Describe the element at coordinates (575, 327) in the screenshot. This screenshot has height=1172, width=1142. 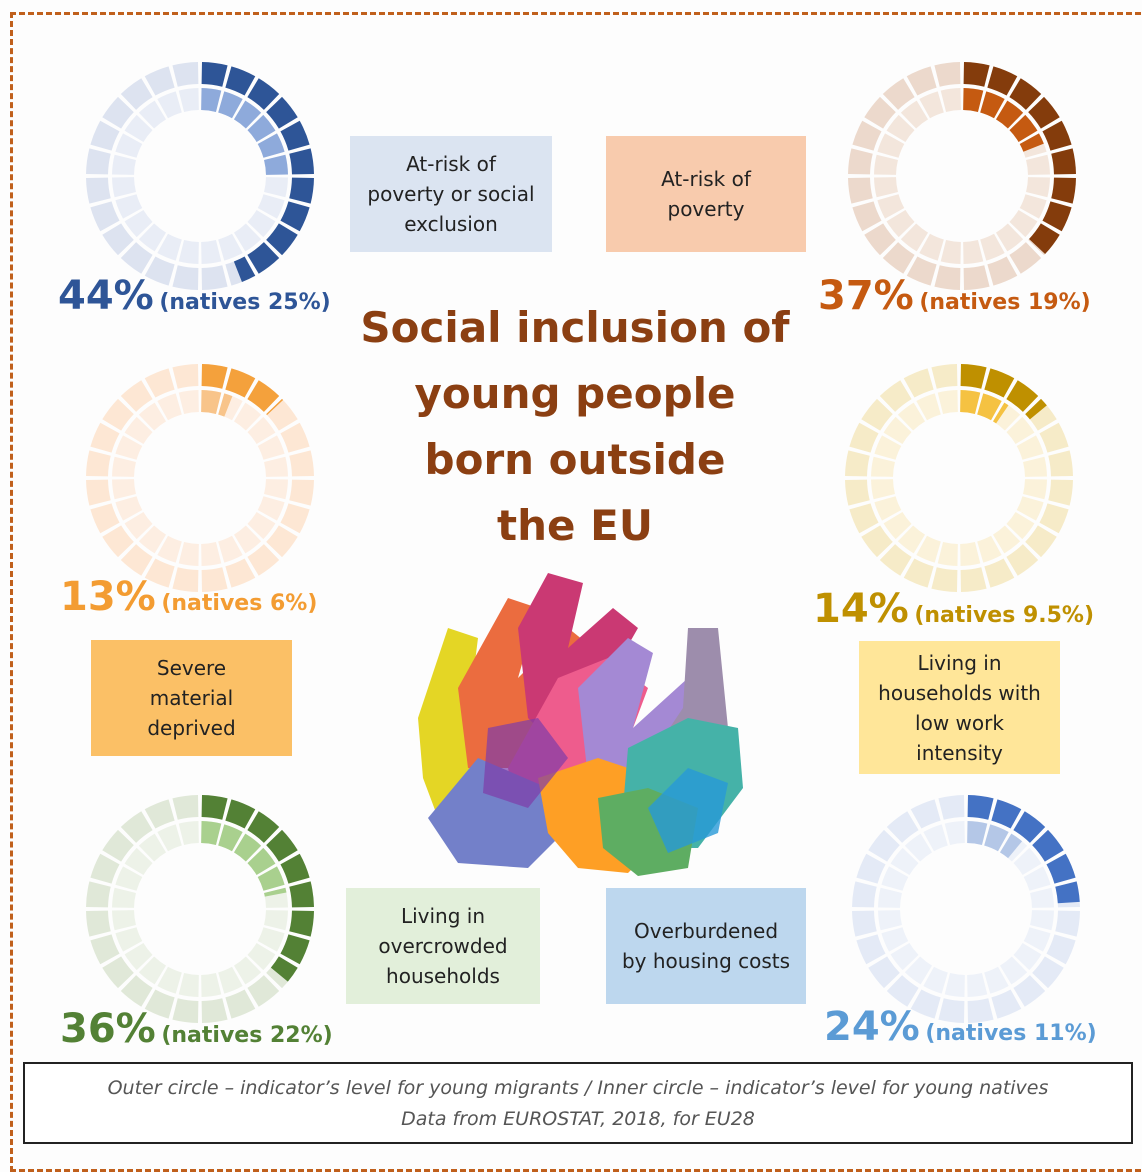
I see `title-line: Social inclusion of` at that location.